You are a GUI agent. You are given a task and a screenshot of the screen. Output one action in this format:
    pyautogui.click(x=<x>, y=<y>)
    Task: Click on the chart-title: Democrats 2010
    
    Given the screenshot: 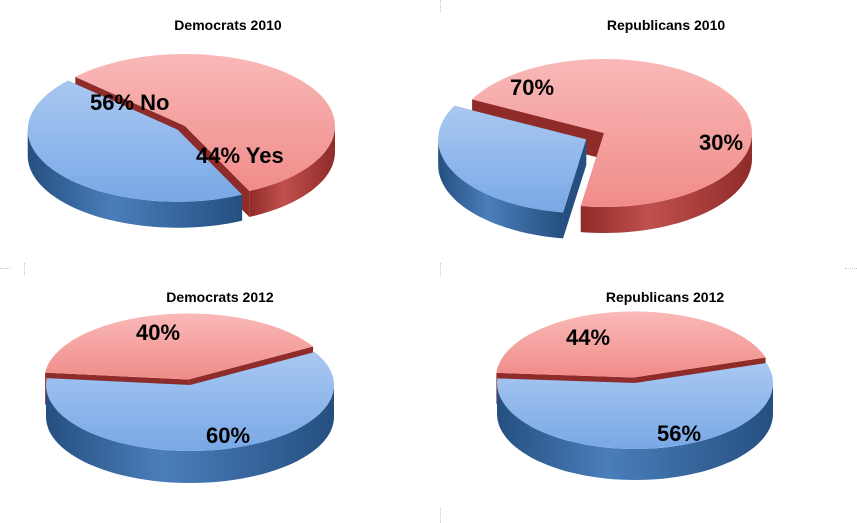 What is the action you would take?
    pyautogui.click(x=228, y=25)
    